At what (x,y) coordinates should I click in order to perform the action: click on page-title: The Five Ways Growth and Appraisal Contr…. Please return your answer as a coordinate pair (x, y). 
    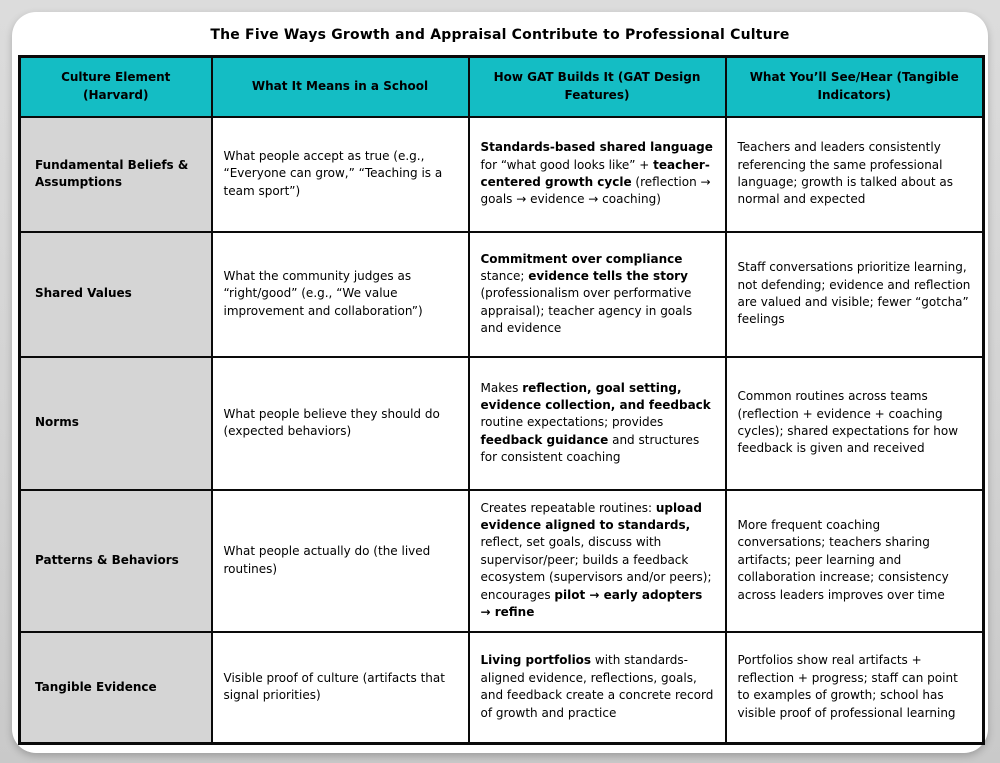
    Looking at the image, I should click on (500, 35).